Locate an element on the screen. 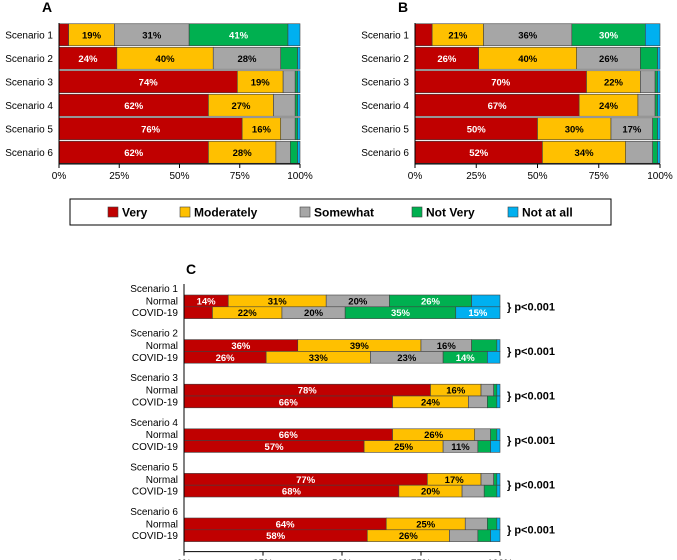 This screenshot has height=560, width=677. panel-b-row-5-very-label: 50% is located at coordinates (477, 129).